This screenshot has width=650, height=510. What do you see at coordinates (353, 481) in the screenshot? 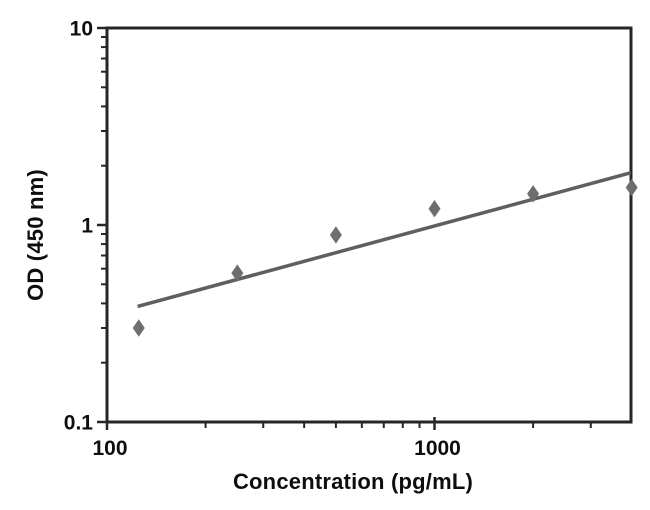
I see `x-axis-title: Concentration (pg/mL)` at bounding box center [353, 481].